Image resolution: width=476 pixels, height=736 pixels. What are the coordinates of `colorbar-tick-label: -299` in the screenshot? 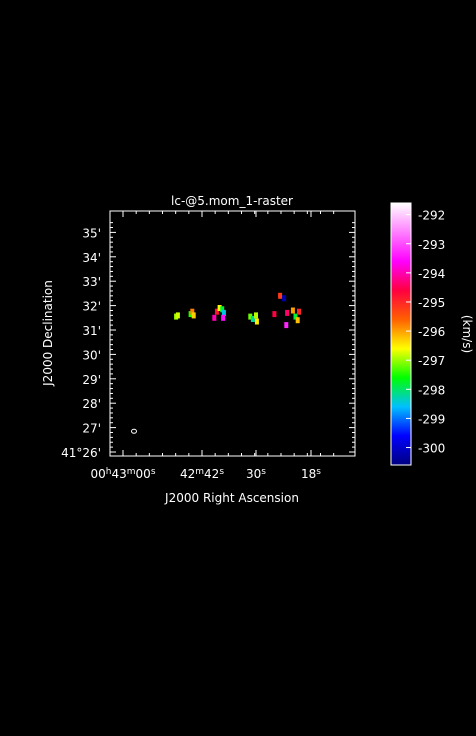 It's located at (431, 419).